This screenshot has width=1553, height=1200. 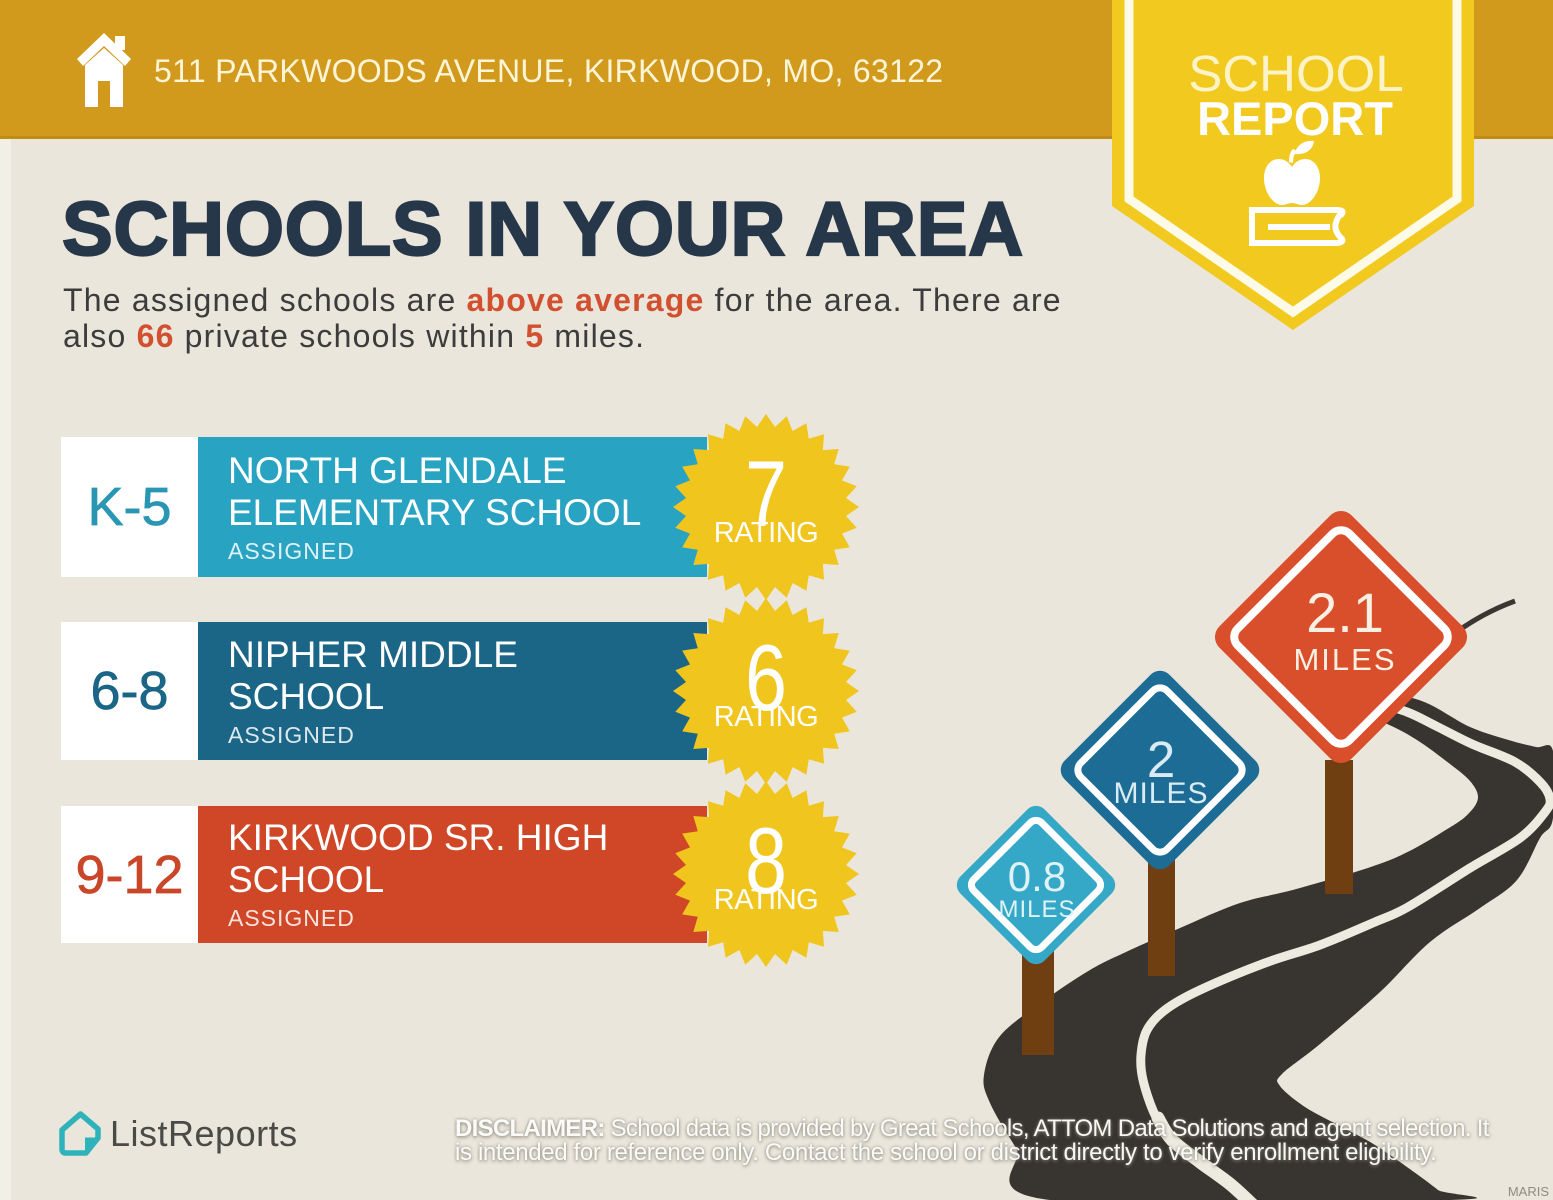 What do you see at coordinates (1161, 759) in the screenshot?
I see `svg-text: 2` at bounding box center [1161, 759].